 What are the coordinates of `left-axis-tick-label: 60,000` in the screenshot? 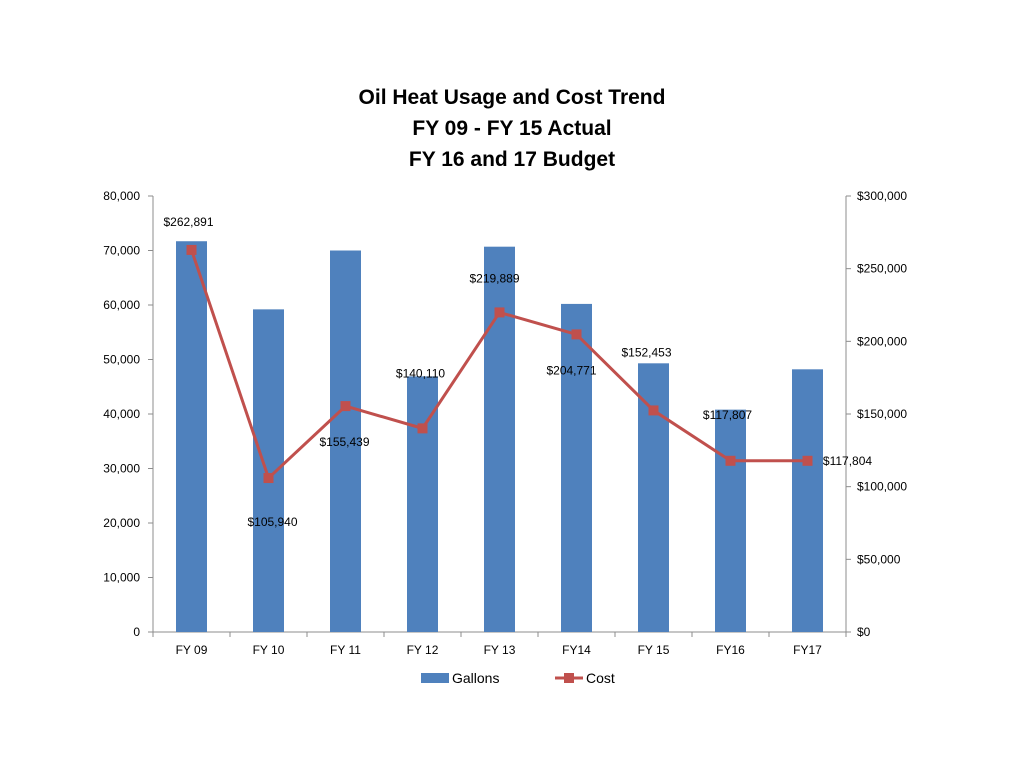 It's located at (121, 305).